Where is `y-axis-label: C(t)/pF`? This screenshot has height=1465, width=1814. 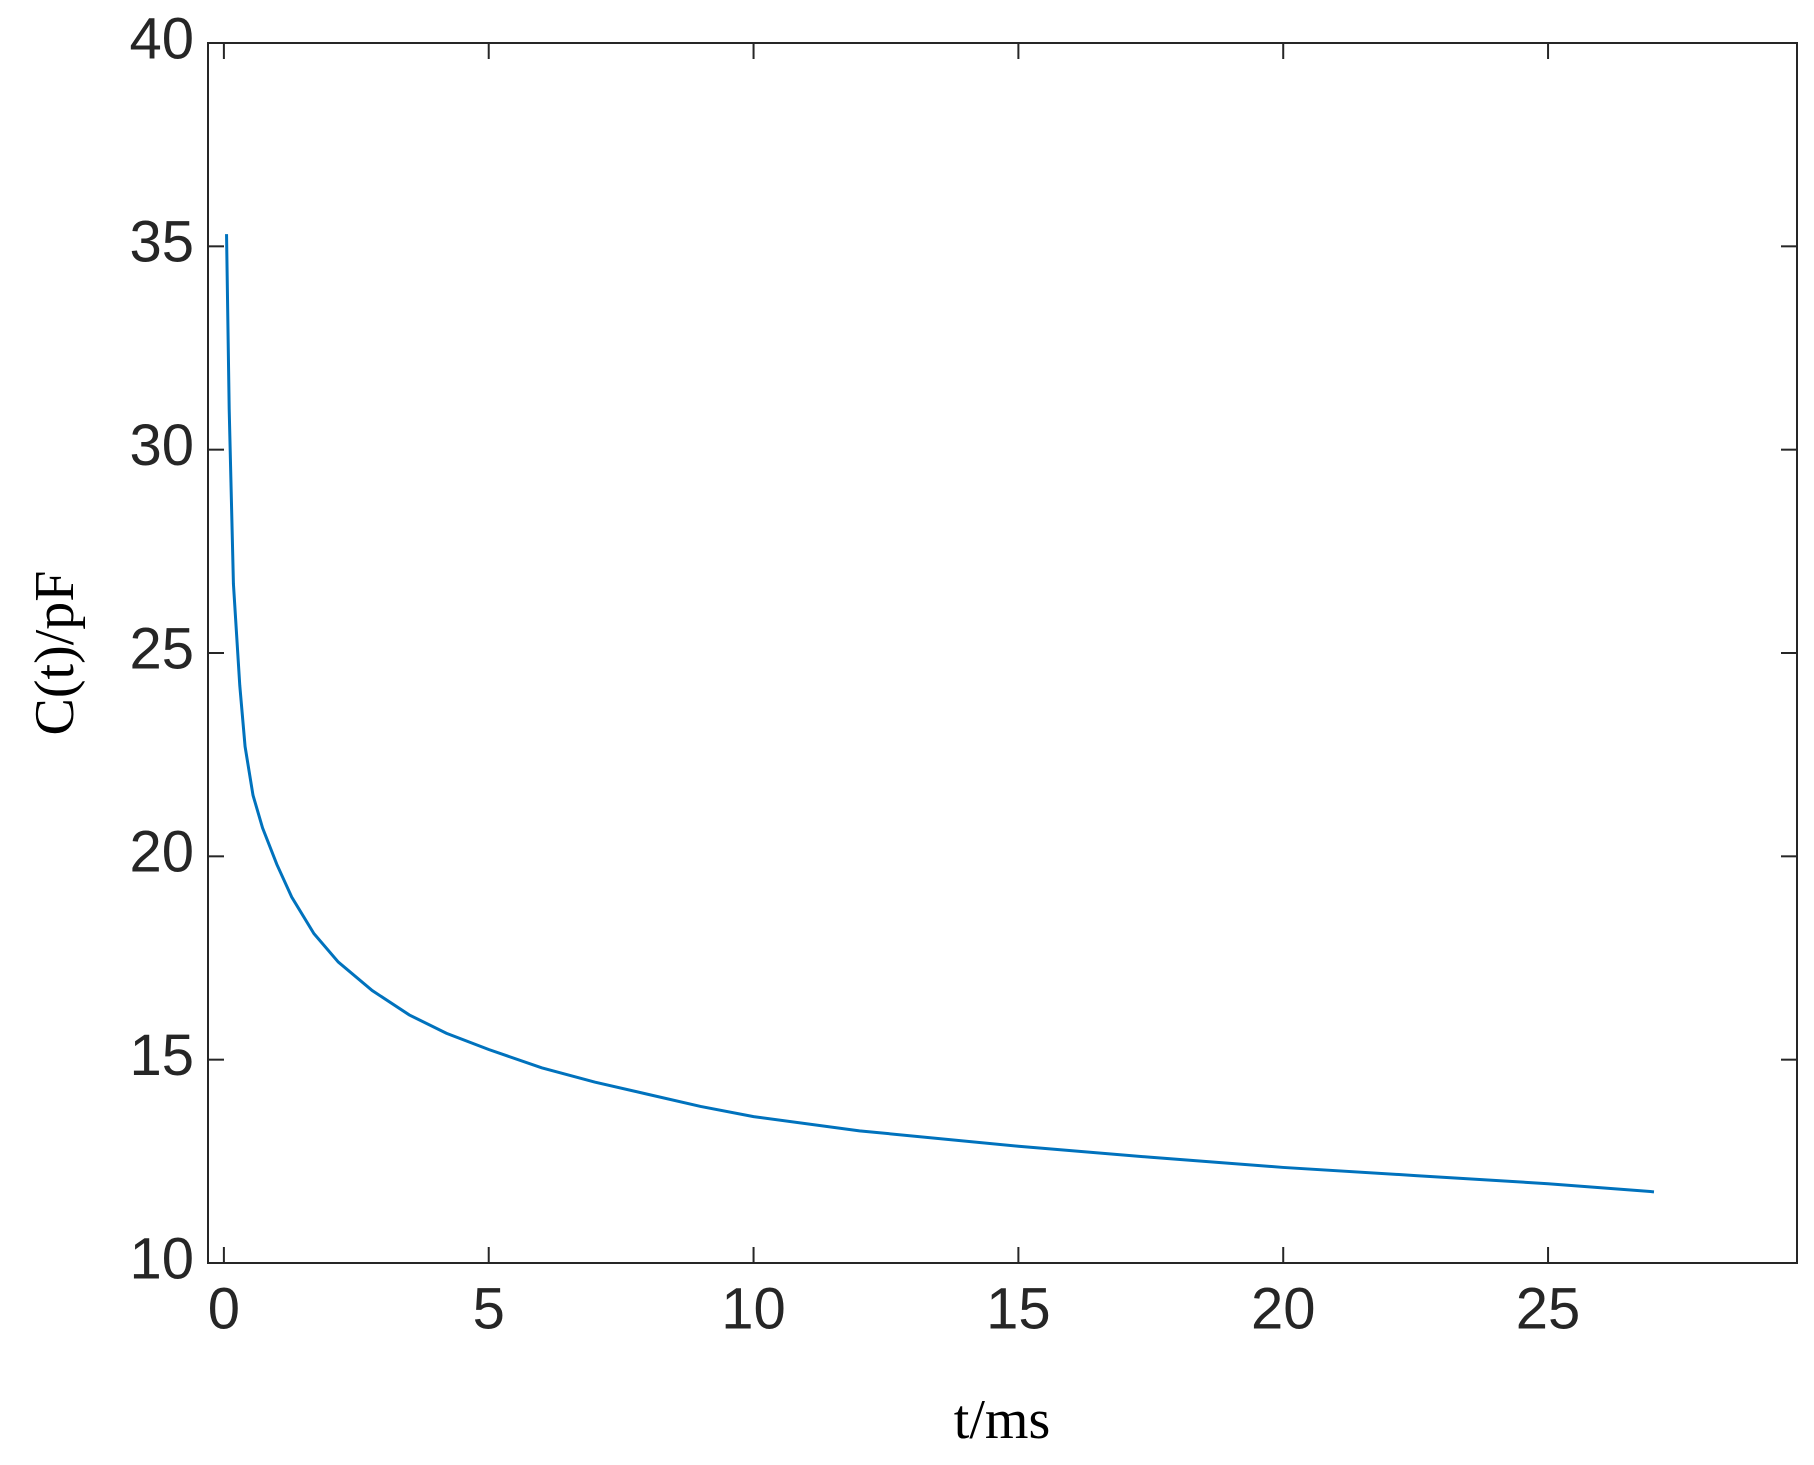
y-axis-label: C(t)/pF is located at coordinates (55, 653).